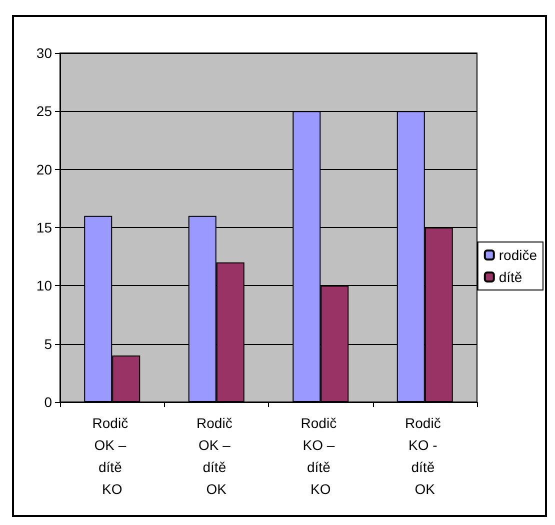 The height and width of the screenshot is (525, 555). I want to click on x-tick-label: Rodič OK – dítě OK, so click(216, 456).